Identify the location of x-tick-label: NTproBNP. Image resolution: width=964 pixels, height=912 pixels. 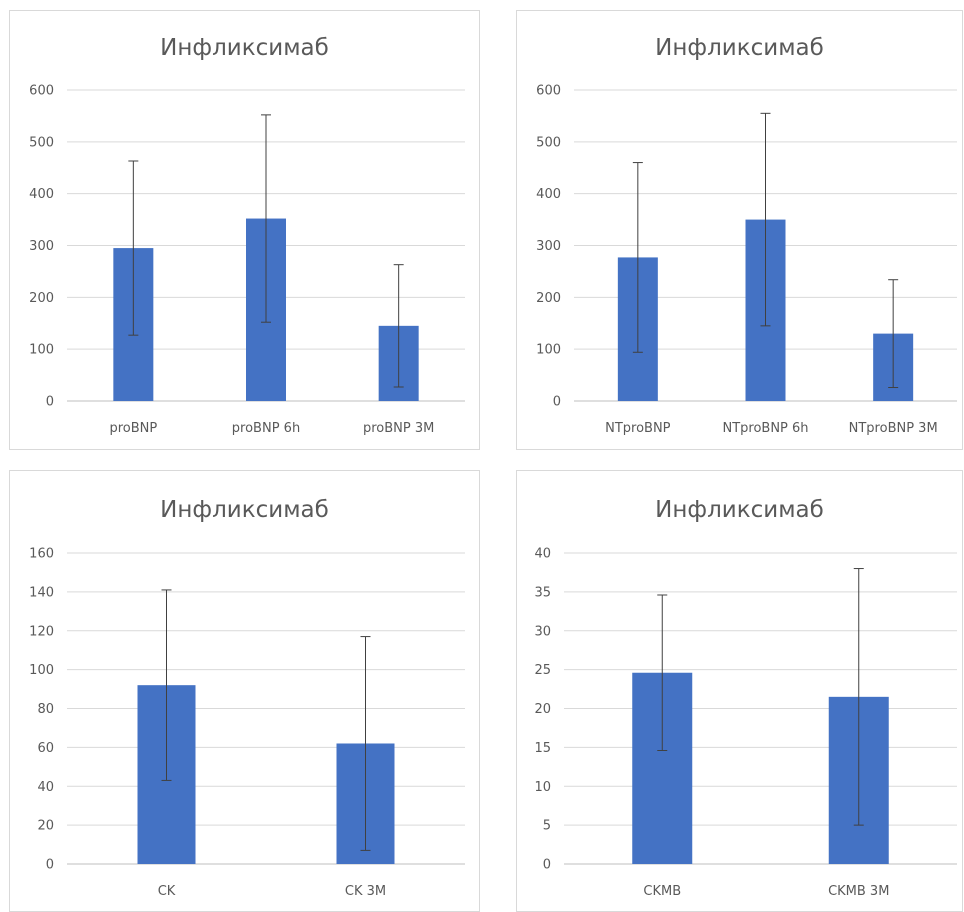
(638, 428).